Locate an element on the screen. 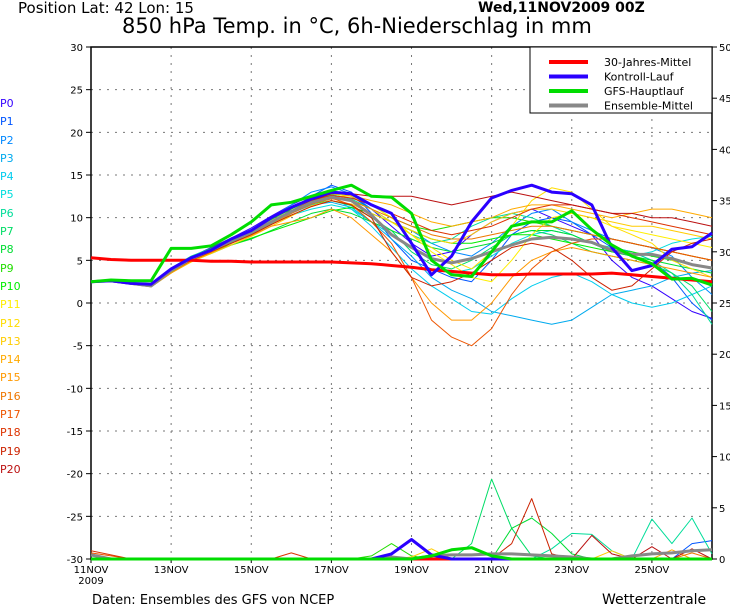 The width and height of the screenshot is (730, 609). legend-label: Ensemble-Mittel is located at coordinates (648, 106).